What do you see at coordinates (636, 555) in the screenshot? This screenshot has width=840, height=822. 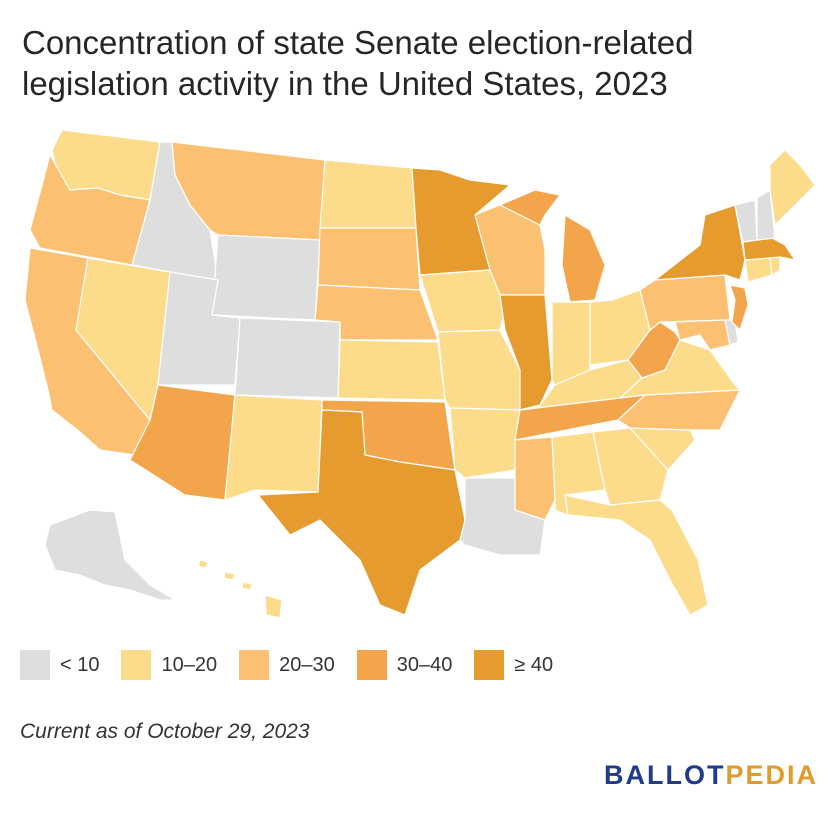 I see `state-FL` at bounding box center [636, 555].